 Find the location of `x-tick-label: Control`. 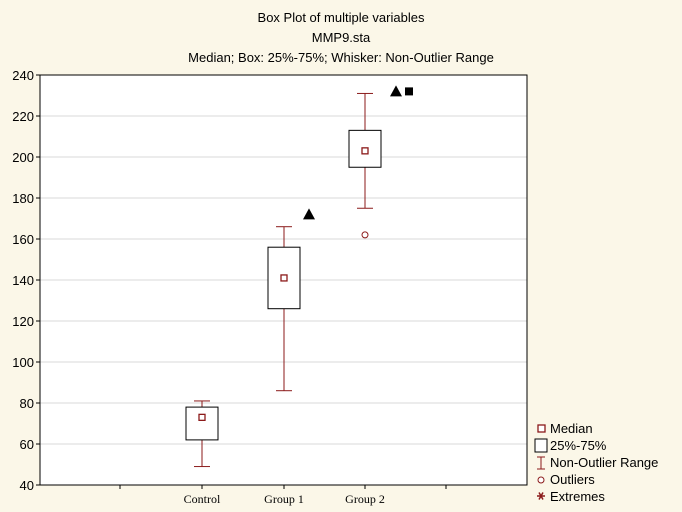

x-tick-label: Control is located at coordinates (202, 499).